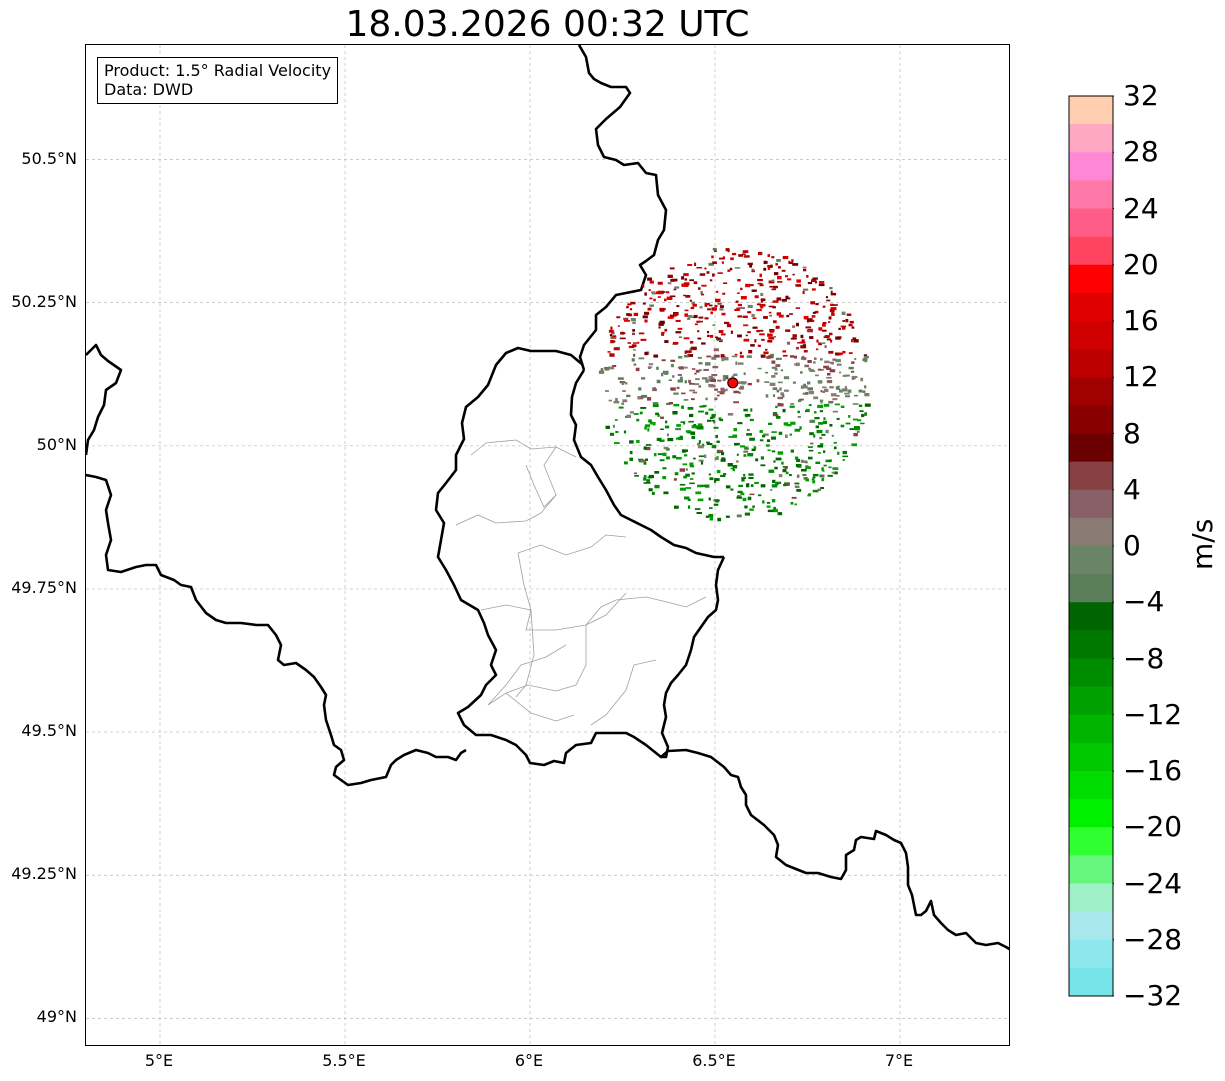  What do you see at coordinates (1141, 208) in the screenshot?
I see `colorbar-tick-label: 24` at bounding box center [1141, 208].